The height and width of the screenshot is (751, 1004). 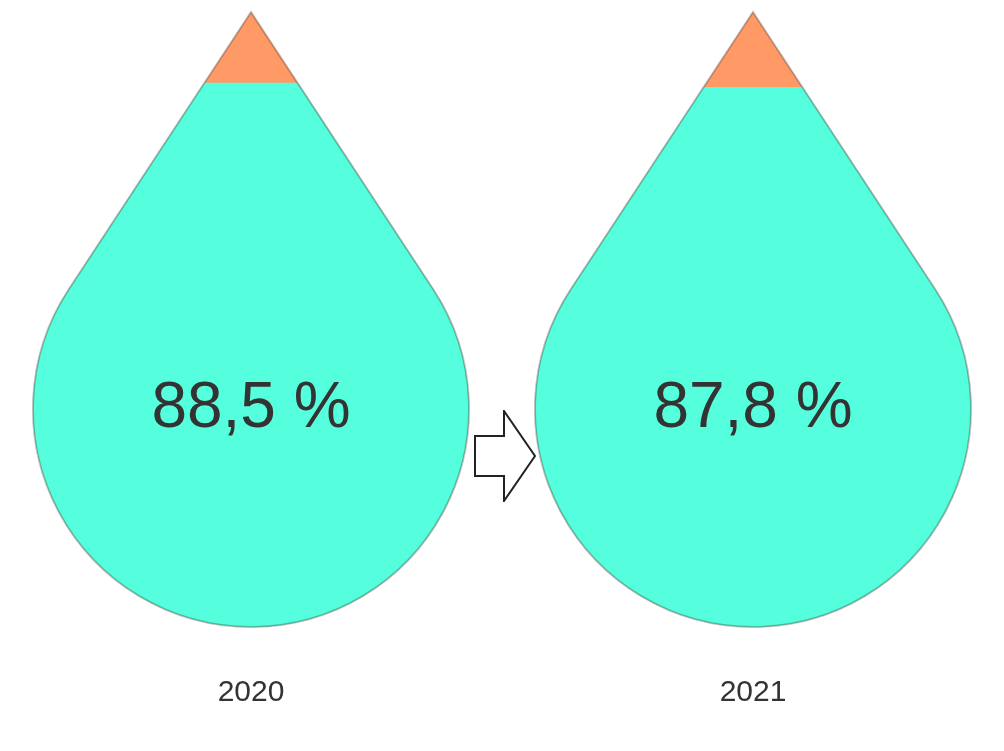 I want to click on category-label: 2020, so click(x=251, y=691).